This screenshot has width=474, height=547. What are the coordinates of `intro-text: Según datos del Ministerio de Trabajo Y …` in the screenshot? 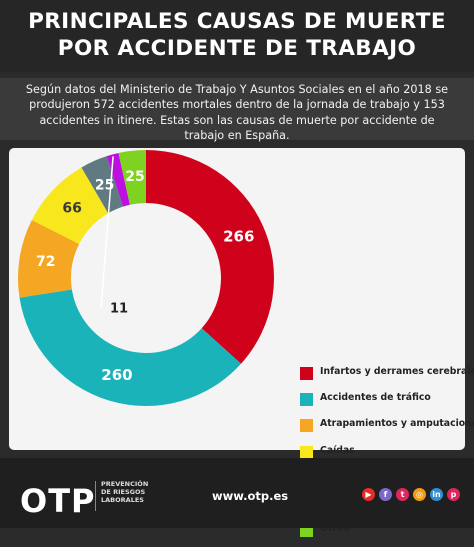 It's located at (237, 112).